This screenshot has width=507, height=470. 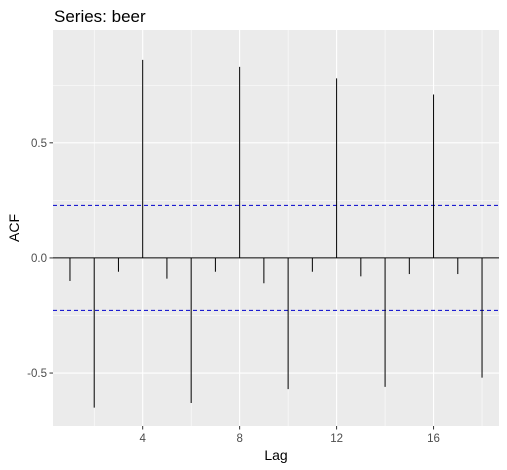 I want to click on x-tick-label: 8, so click(x=239, y=439).